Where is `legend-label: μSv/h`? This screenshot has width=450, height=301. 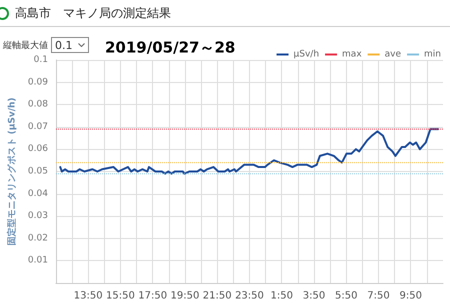 legend-label: μSv/h is located at coordinates (307, 55).